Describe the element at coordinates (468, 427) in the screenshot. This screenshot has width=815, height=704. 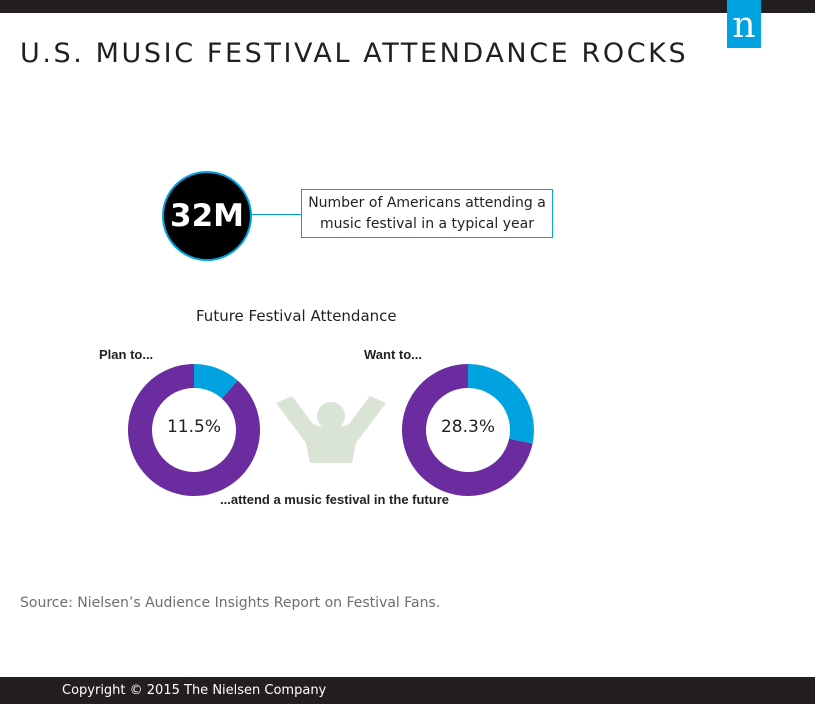
I see `donut-want-value-label: 28.3%` at that location.